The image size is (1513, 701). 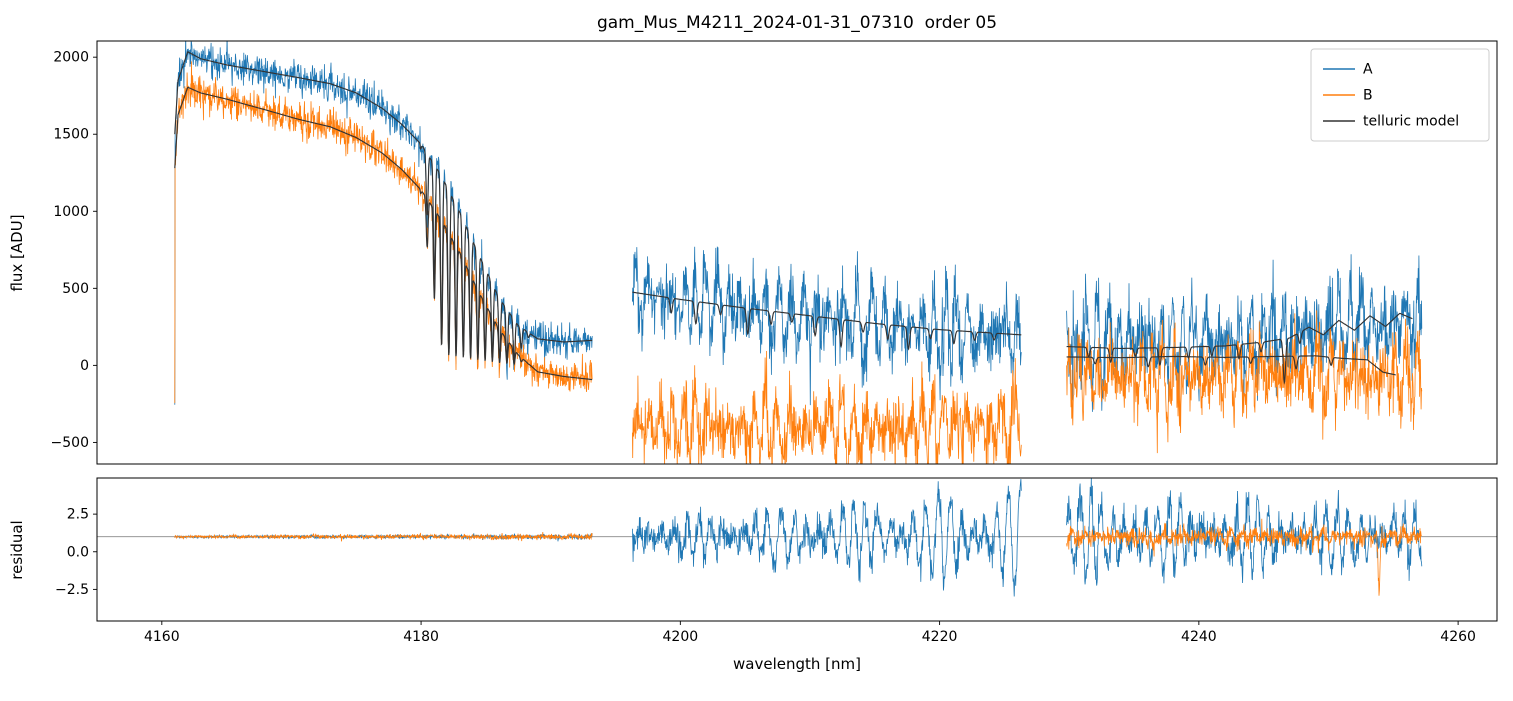 I want to click on y-tick-label-flux: 500, so click(x=75, y=289).